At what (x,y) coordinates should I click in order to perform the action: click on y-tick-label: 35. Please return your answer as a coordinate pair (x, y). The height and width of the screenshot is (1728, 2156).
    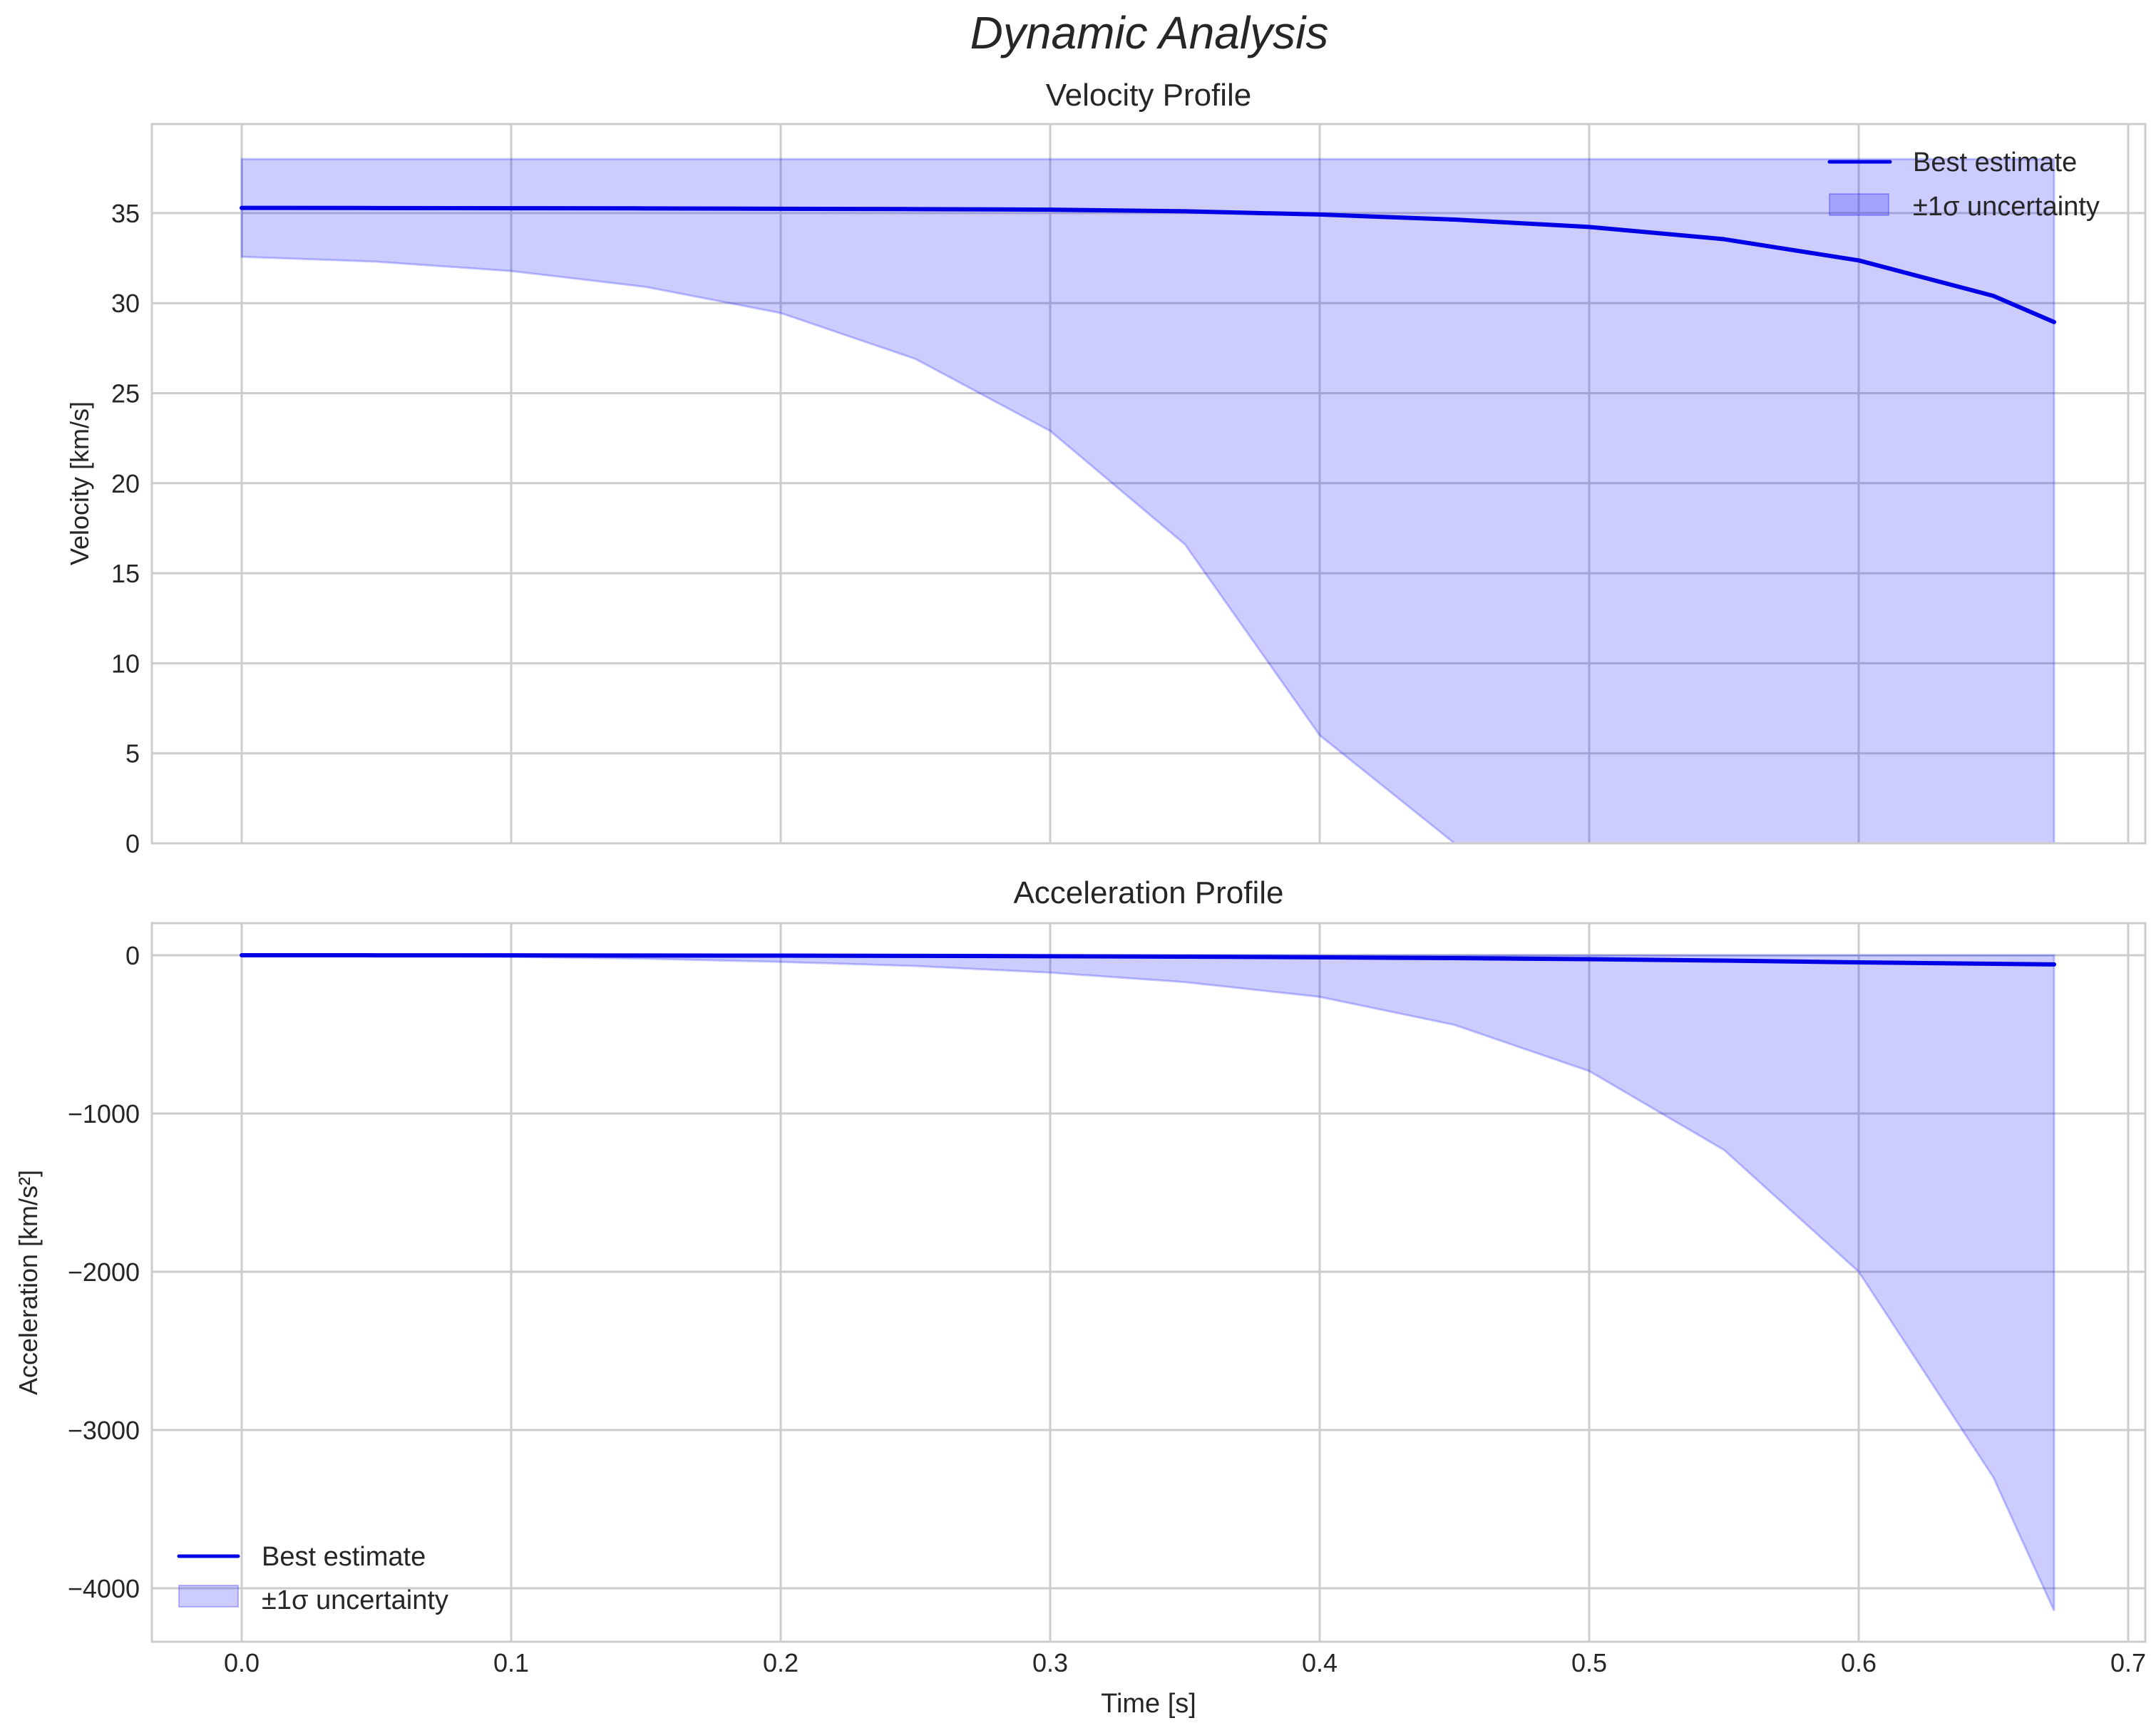
    Looking at the image, I should click on (125, 213).